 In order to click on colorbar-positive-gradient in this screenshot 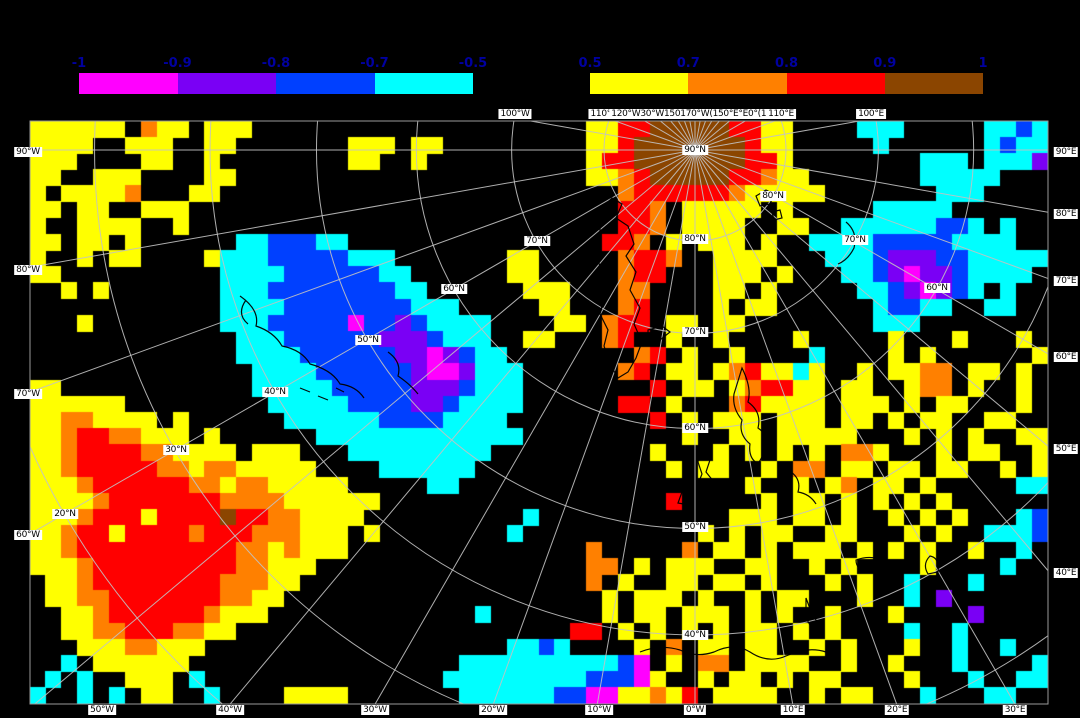, I will do `click(786, 83)`.